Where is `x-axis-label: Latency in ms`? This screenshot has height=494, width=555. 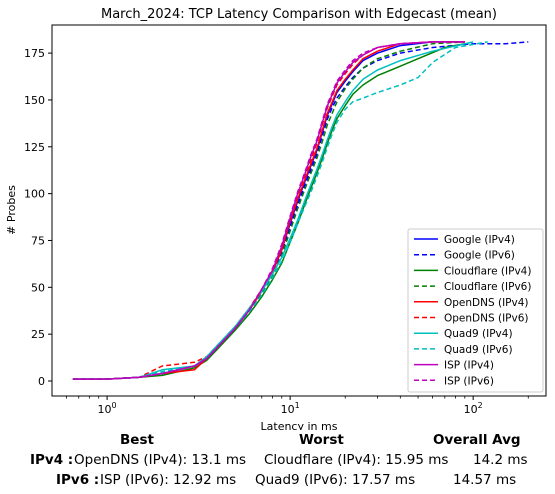
x-axis-label: Latency in ms is located at coordinates (299, 425).